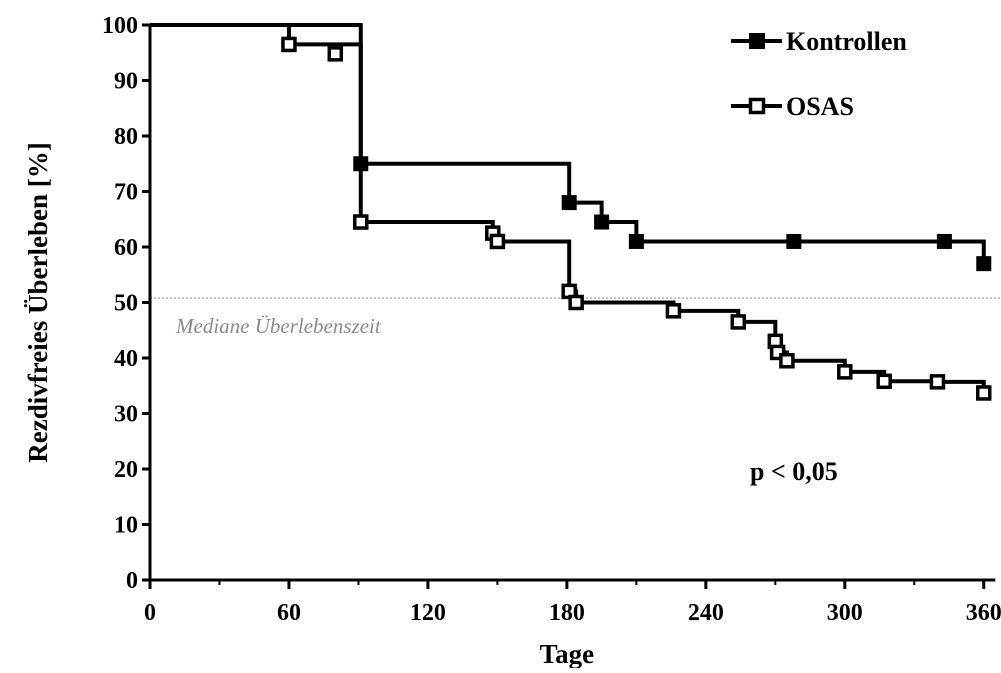  Describe the element at coordinates (126, 470) in the screenshot. I see `y-tick-label: 20` at that location.